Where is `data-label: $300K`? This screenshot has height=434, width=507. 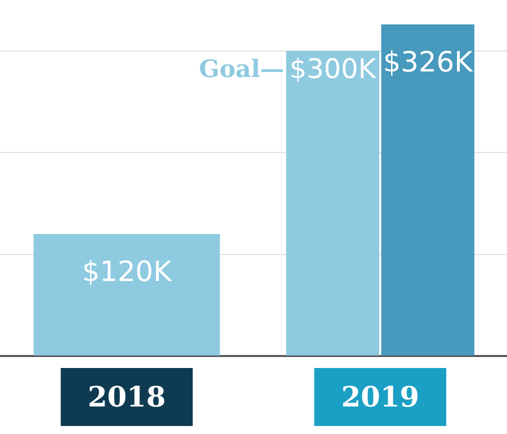 data-label: $300K is located at coordinates (334, 69).